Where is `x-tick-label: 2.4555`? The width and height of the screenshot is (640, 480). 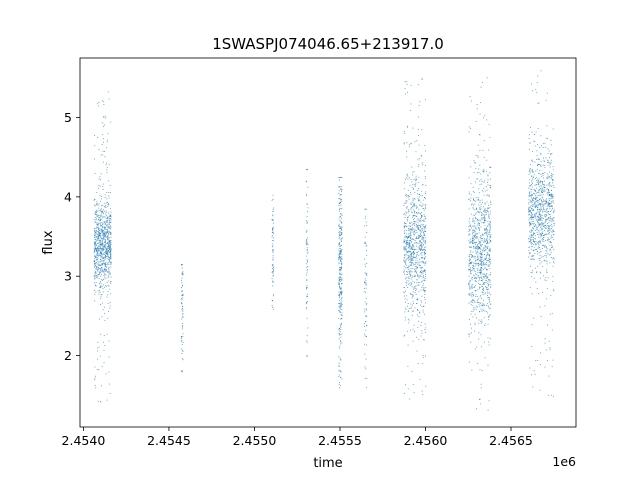 x-tick-label: 2.4555 is located at coordinates (340, 440).